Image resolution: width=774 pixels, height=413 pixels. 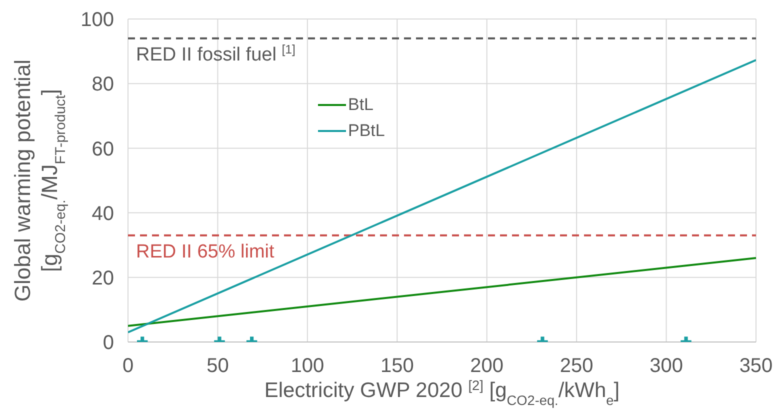 I want to click on y-tick-label: 0, so click(x=108, y=343).